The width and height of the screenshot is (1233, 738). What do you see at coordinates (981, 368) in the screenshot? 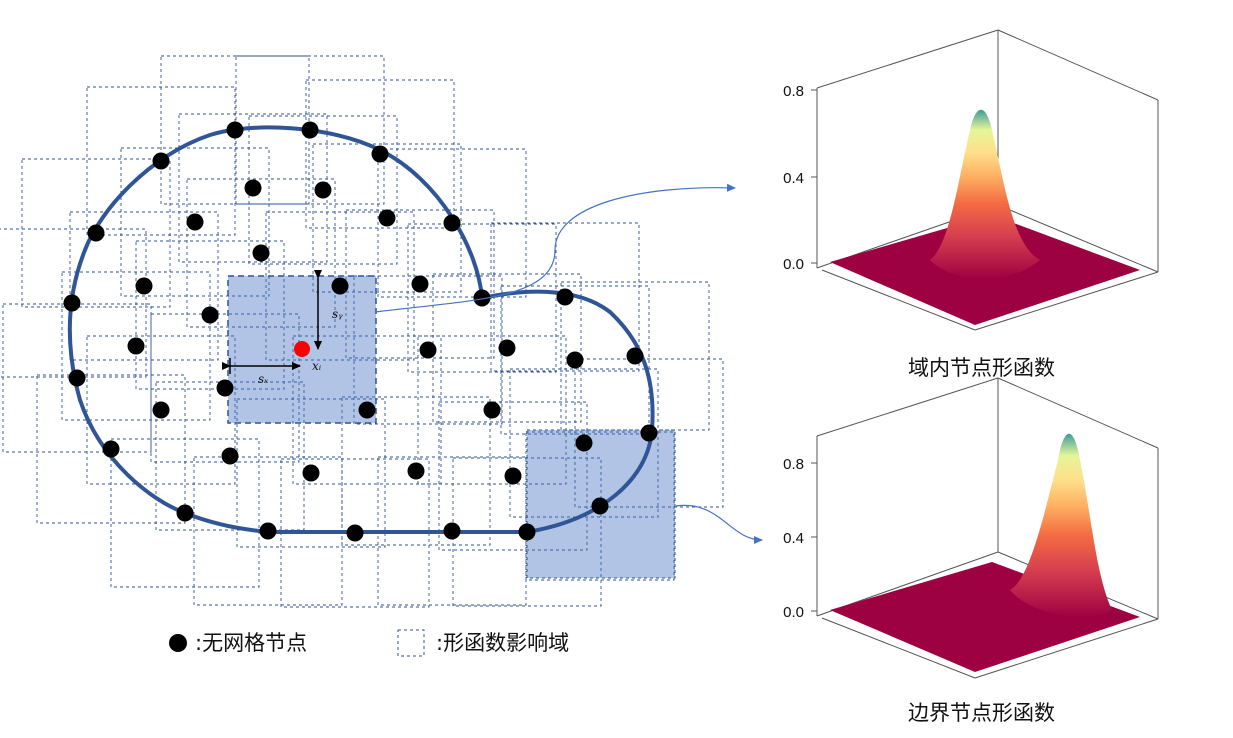
I see `plot1-caption: 域内节点形函数` at bounding box center [981, 368].